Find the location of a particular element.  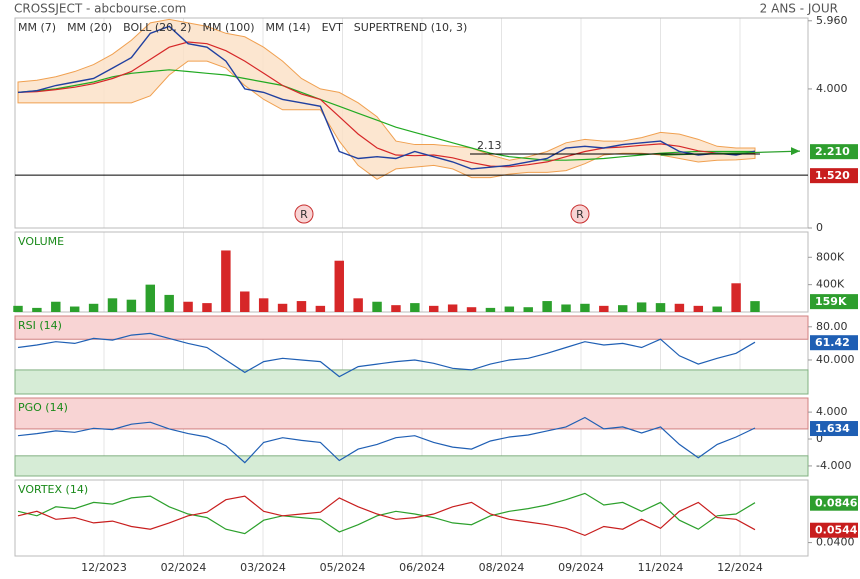

legend-entry: EVT is located at coordinates (332, 27).